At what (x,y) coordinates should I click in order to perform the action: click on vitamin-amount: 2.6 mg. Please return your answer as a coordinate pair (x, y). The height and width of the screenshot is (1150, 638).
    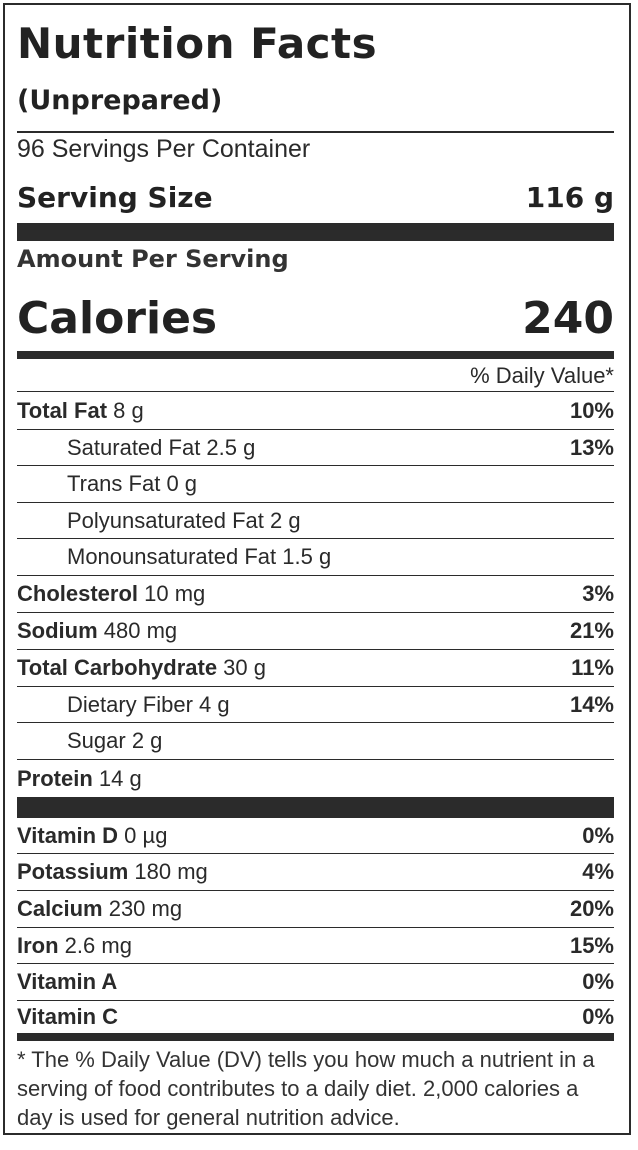
    Looking at the image, I should click on (95, 945).